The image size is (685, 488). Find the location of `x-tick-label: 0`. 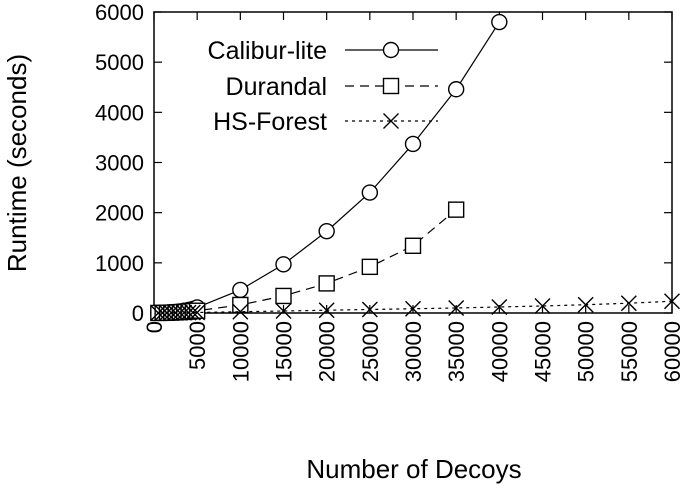

x-tick-label: 0 is located at coordinates (154, 327).